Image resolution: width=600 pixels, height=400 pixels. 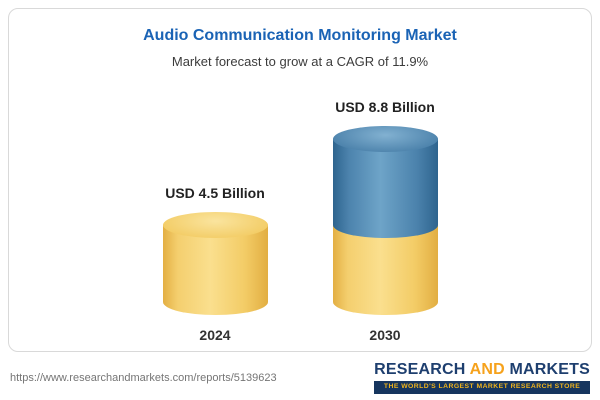 What do you see at coordinates (422, 370) in the screenshot?
I see `logo-word-research: RESEARCH` at bounding box center [422, 370].